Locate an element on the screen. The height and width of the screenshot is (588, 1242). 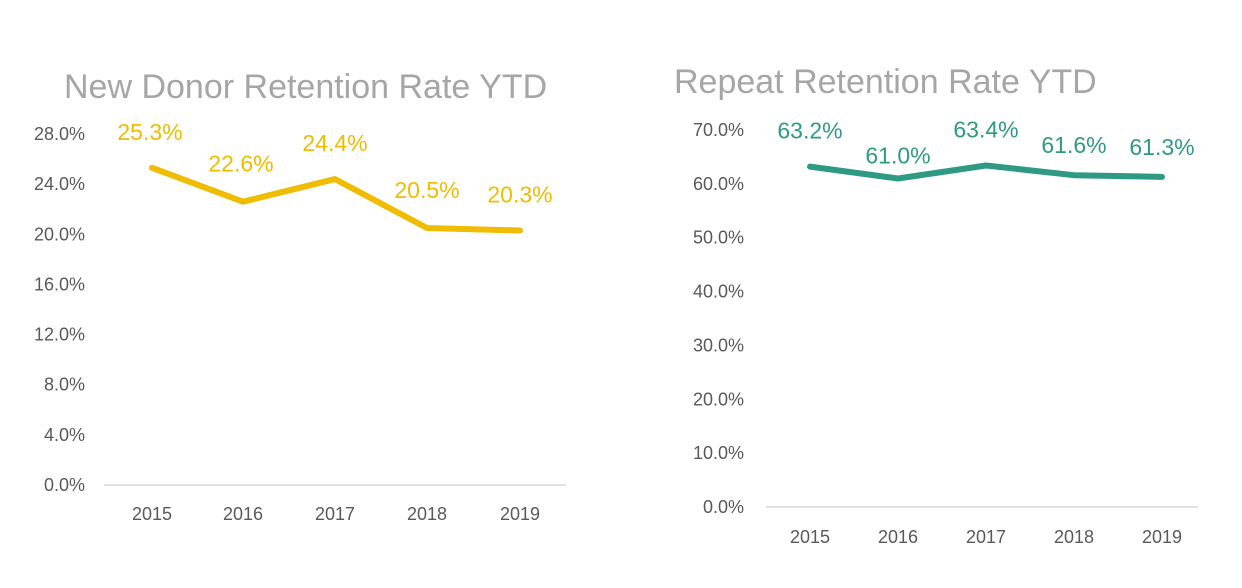
y-tick-label: 8.0% is located at coordinates (64, 385).